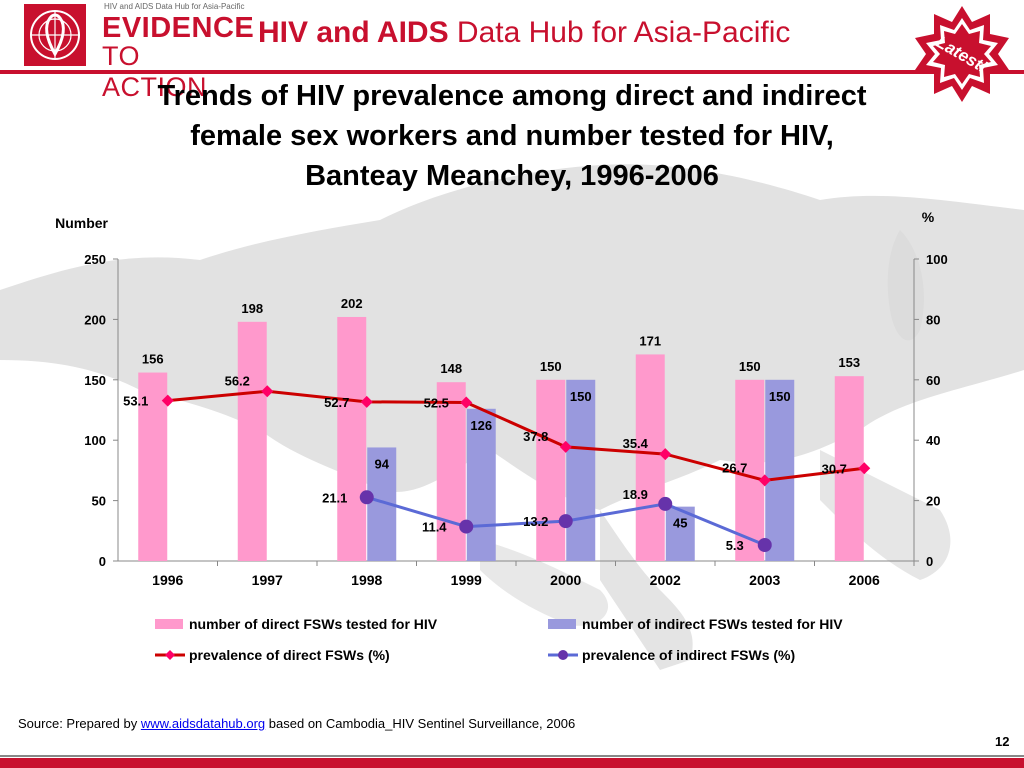 The height and width of the screenshot is (768, 1024). Describe the element at coordinates (174, 6) in the screenshot. I see `logo-caption: HIV and AIDS Data Hub for Asia-Pacific` at that location.